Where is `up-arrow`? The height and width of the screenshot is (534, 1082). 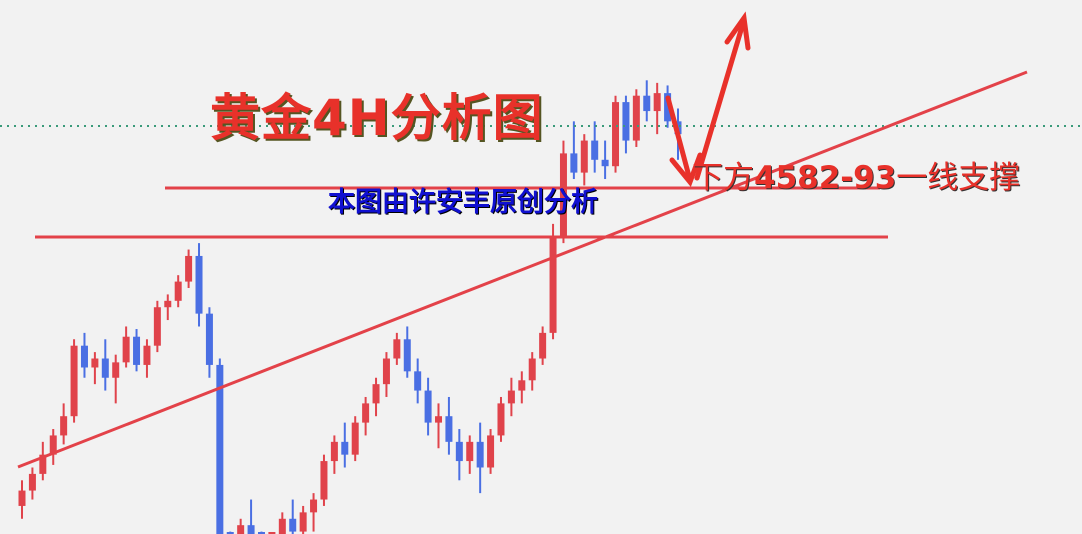 up-arrow is located at coordinates (722, 96).